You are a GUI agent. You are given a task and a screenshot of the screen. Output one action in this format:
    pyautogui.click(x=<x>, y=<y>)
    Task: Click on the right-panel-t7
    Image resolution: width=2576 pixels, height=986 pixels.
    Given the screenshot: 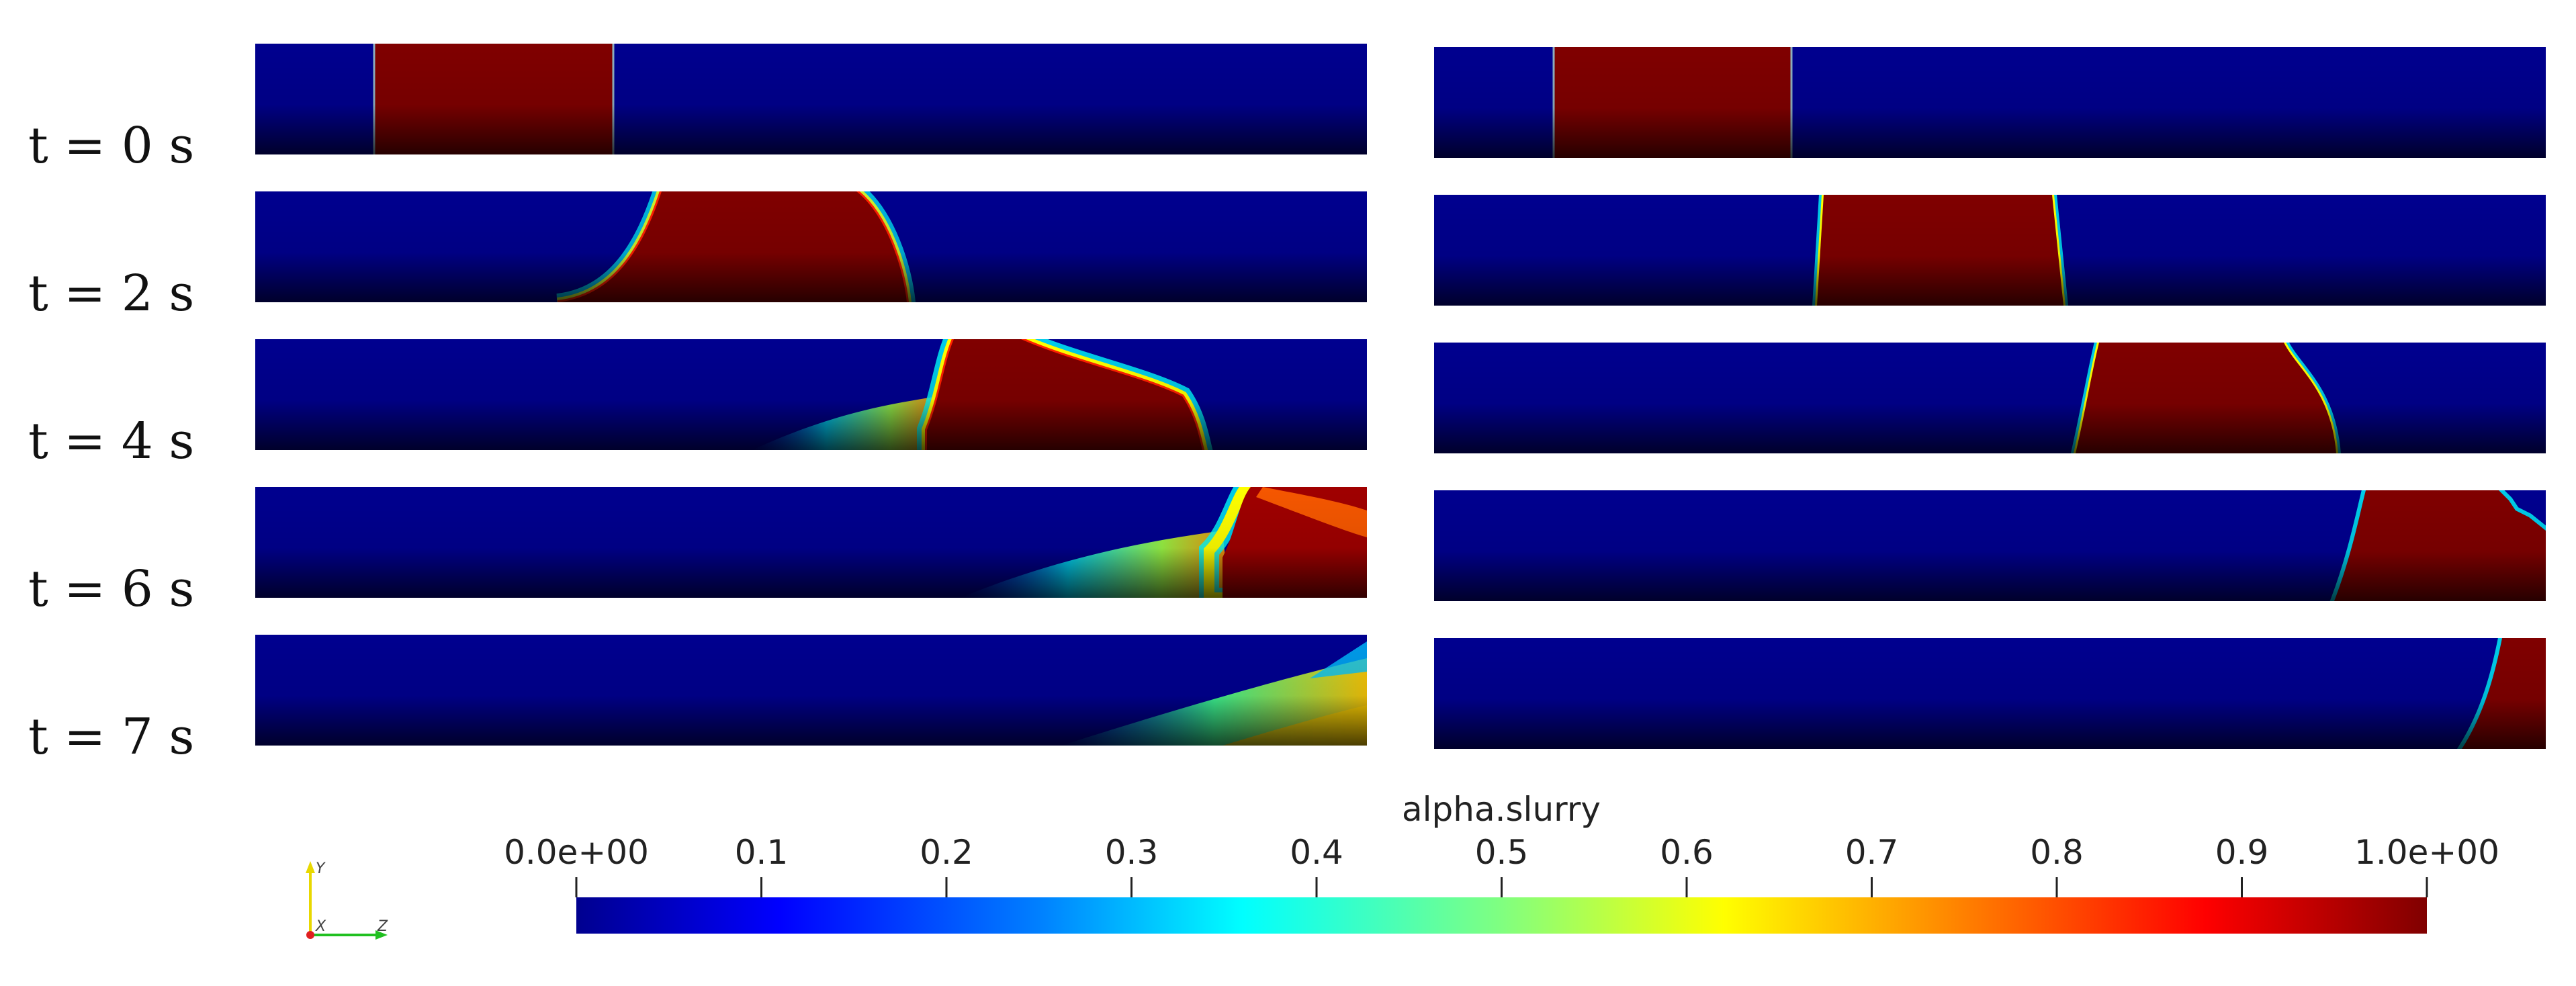 What is the action you would take?
    pyautogui.click(x=1990, y=693)
    